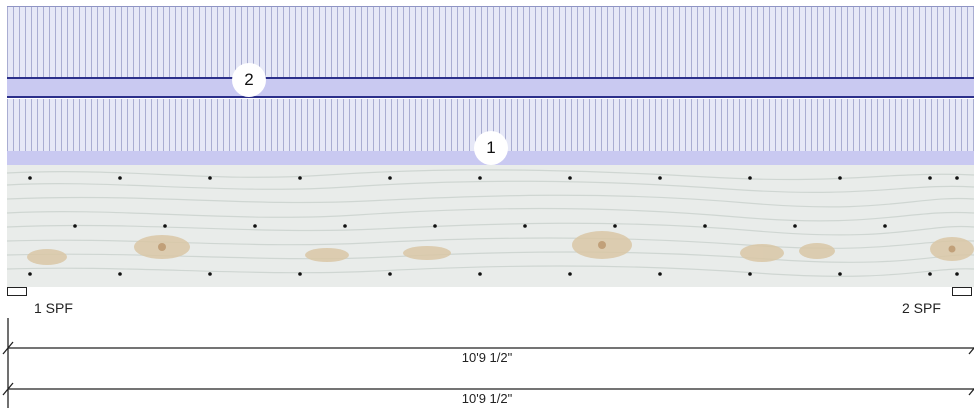 This screenshot has height=408, width=974. I want to click on middle-striped-layer, so click(490, 125).